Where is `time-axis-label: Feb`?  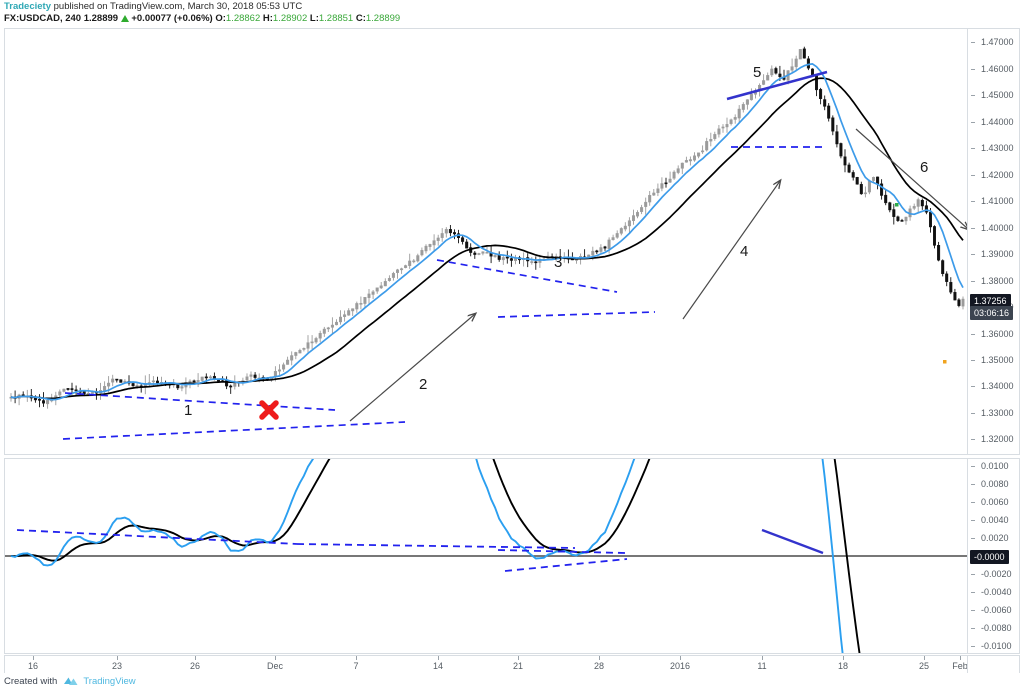 time-axis-label: Feb is located at coordinates (960, 666).